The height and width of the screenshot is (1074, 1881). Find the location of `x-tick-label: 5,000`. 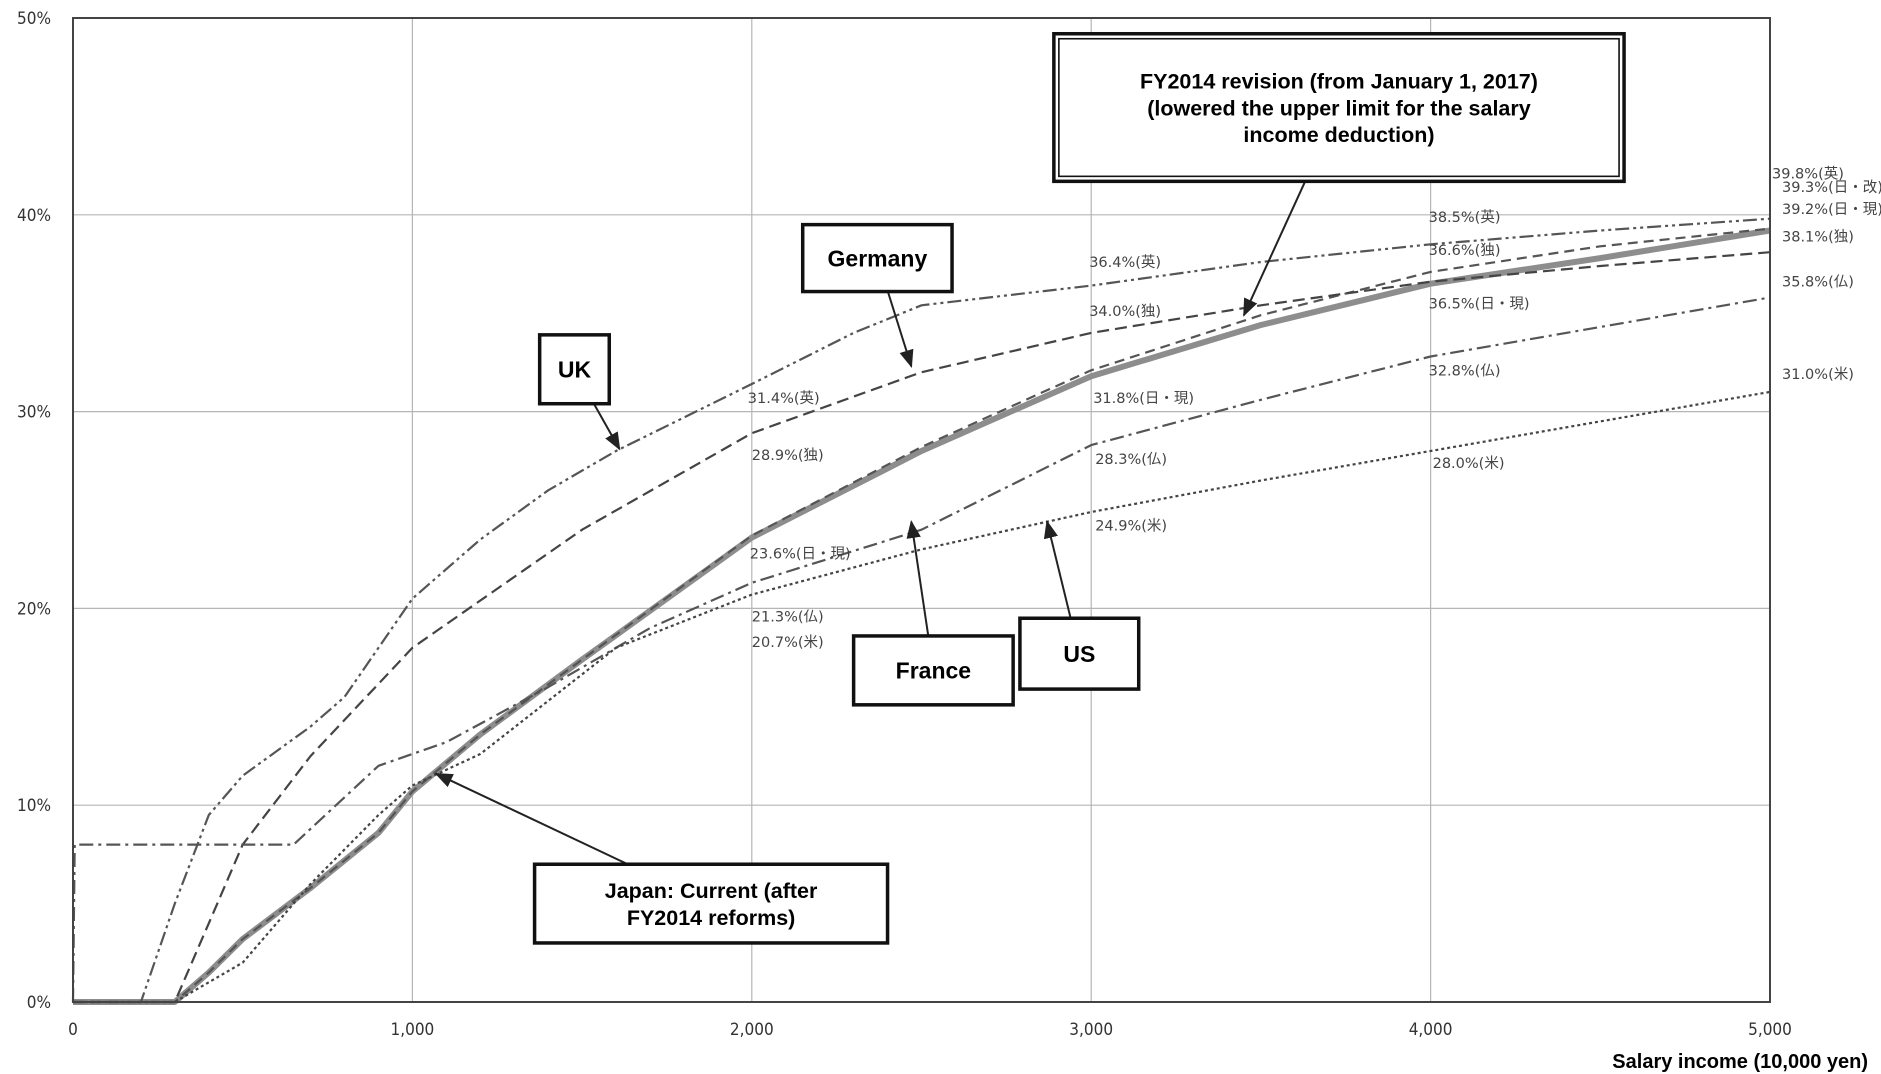

x-tick-label: 5,000 is located at coordinates (1770, 1030).